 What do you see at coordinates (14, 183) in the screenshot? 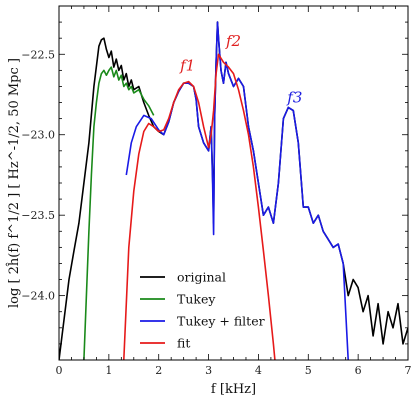
I see `y-axis-title: log [ 2ĥ(f) f^1/2 ] [ Hz^-1/2, 50 Mpc ]` at bounding box center [14, 183].